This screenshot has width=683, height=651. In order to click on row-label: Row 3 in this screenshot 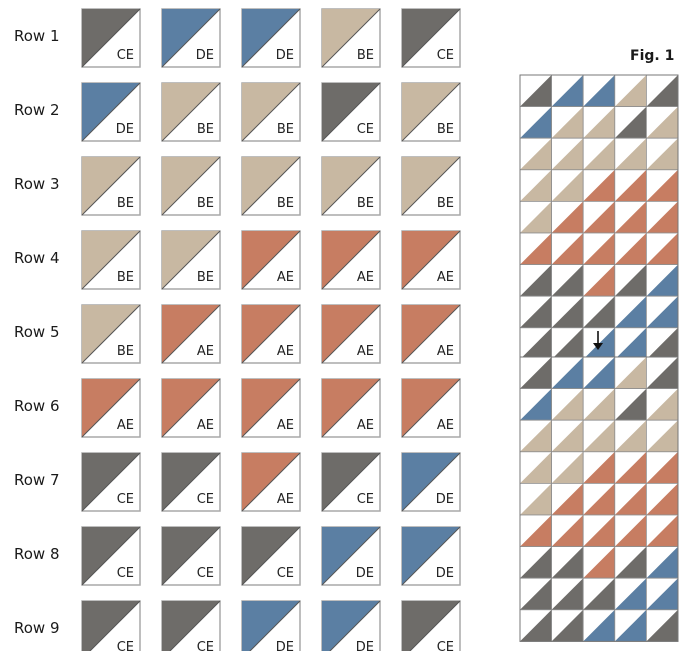, I will do `click(37, 184)`.